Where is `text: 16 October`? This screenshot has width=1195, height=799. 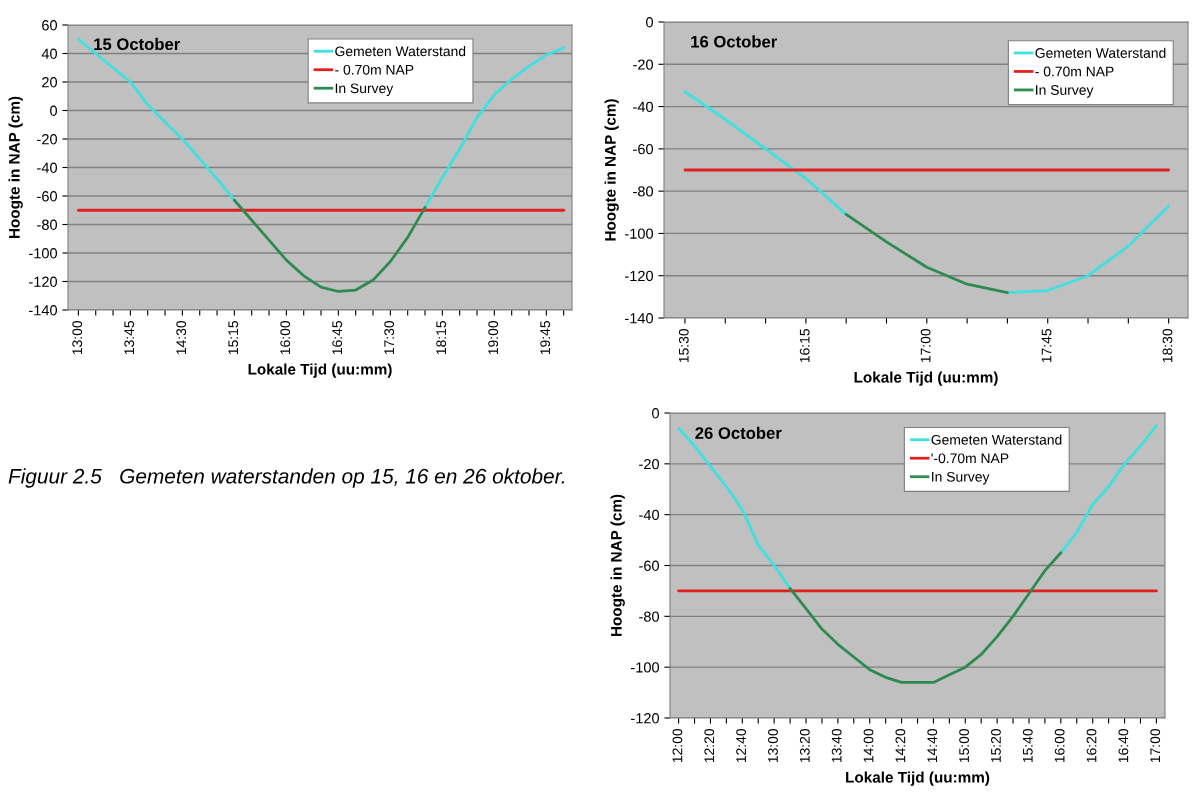
text: 16 October is located at coordinates (734, 41).